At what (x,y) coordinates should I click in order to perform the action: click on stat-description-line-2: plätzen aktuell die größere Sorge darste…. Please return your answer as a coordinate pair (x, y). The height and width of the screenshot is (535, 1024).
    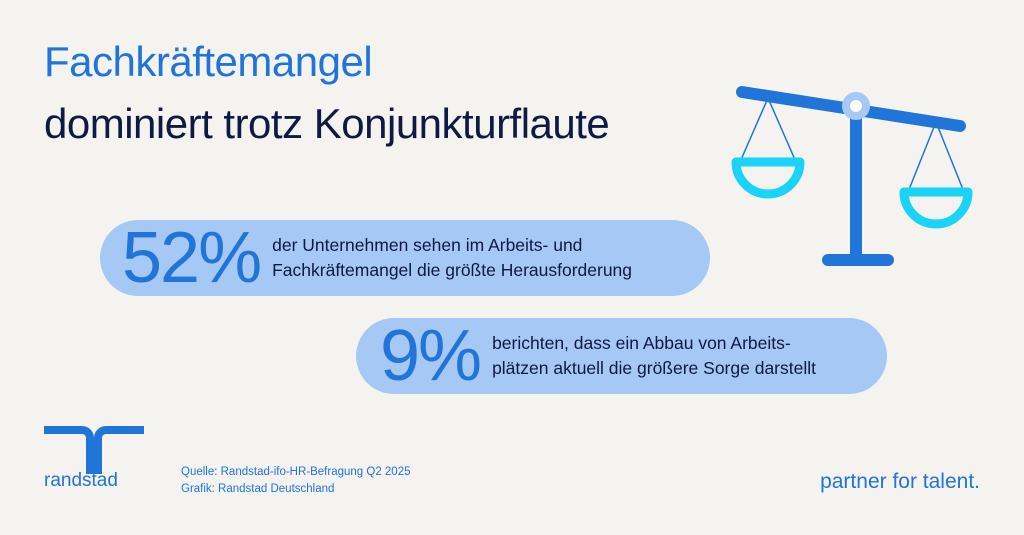
    Looking at the image, I should click on (654, 368).